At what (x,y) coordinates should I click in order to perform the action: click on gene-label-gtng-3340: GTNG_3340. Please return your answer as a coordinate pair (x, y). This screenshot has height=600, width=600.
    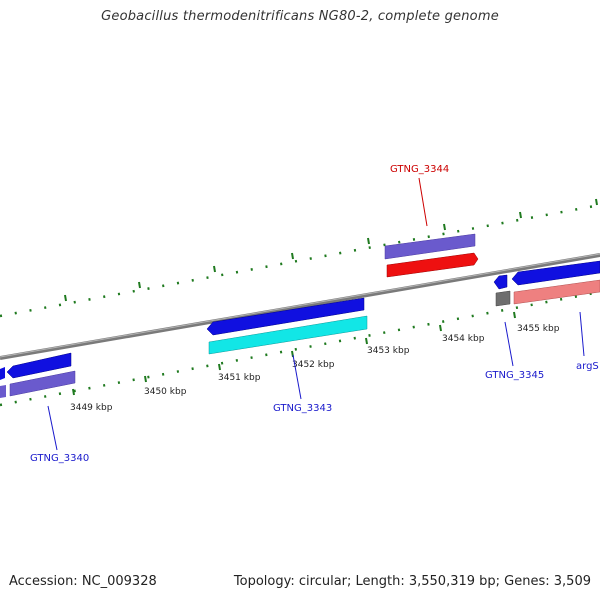
    Looking at the image, I should click on (59, 458).